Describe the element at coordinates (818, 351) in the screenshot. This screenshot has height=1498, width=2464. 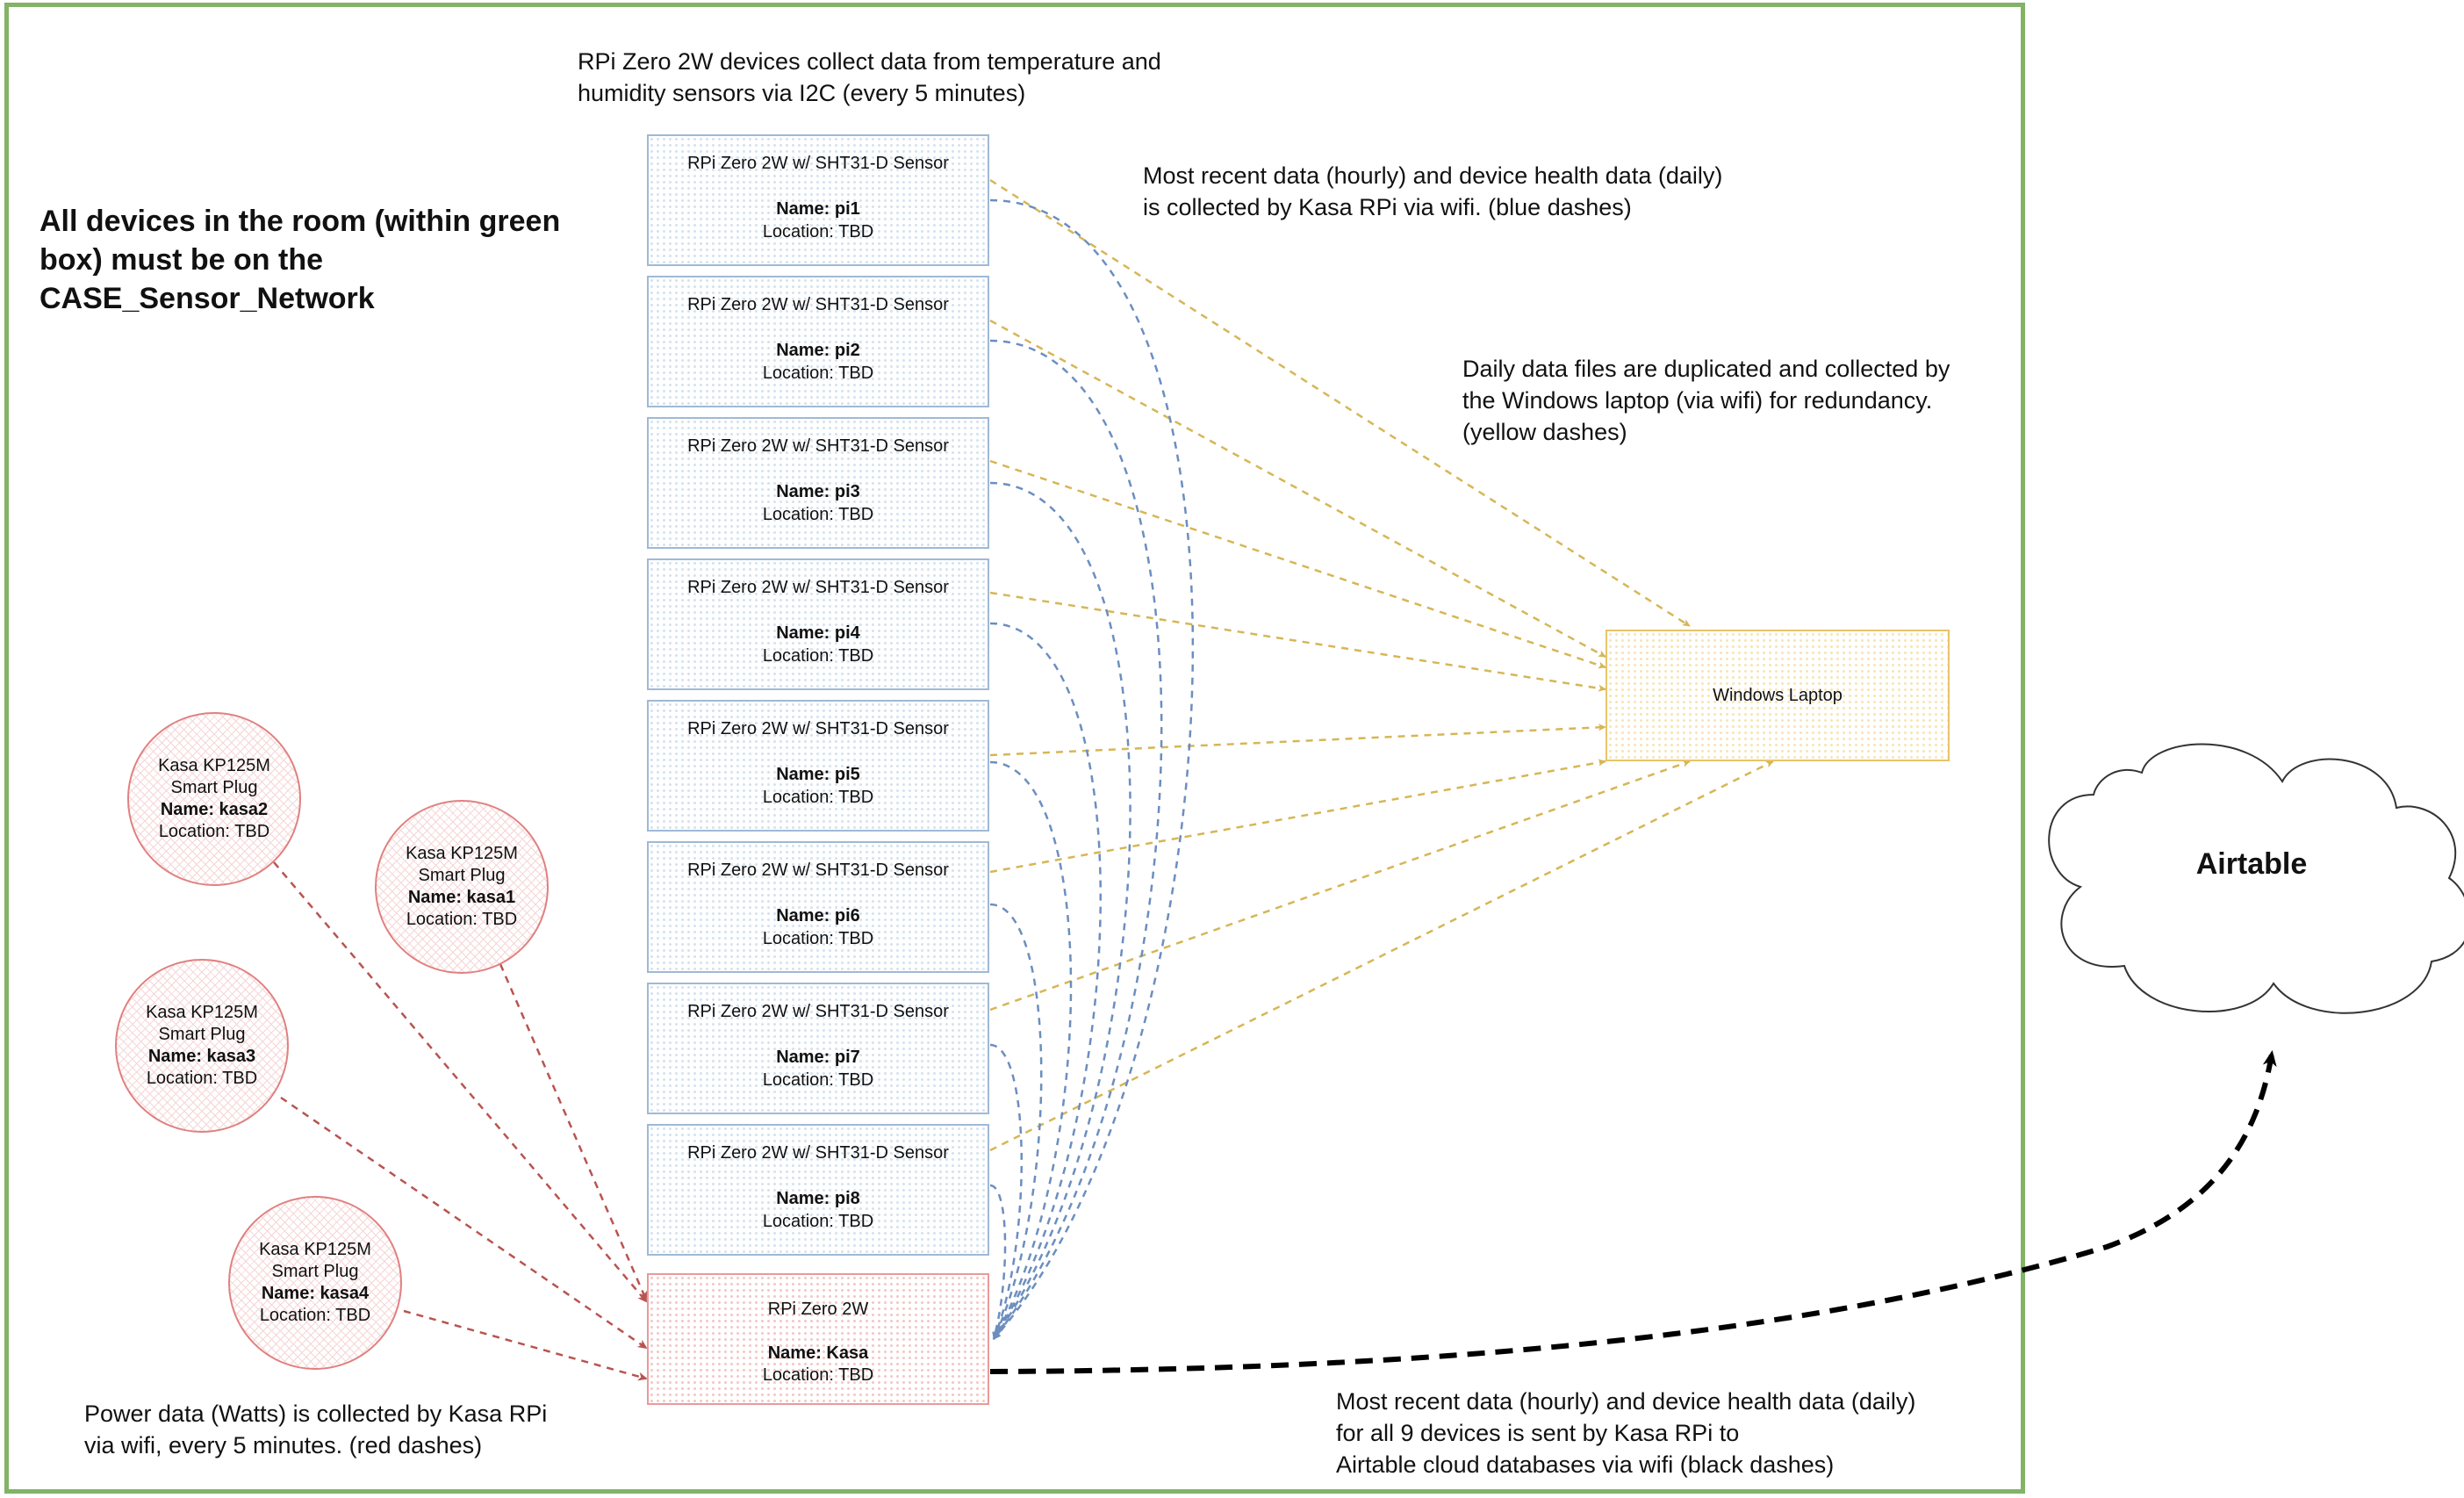
I see `pi-device-name: Name: pi2` at that location.